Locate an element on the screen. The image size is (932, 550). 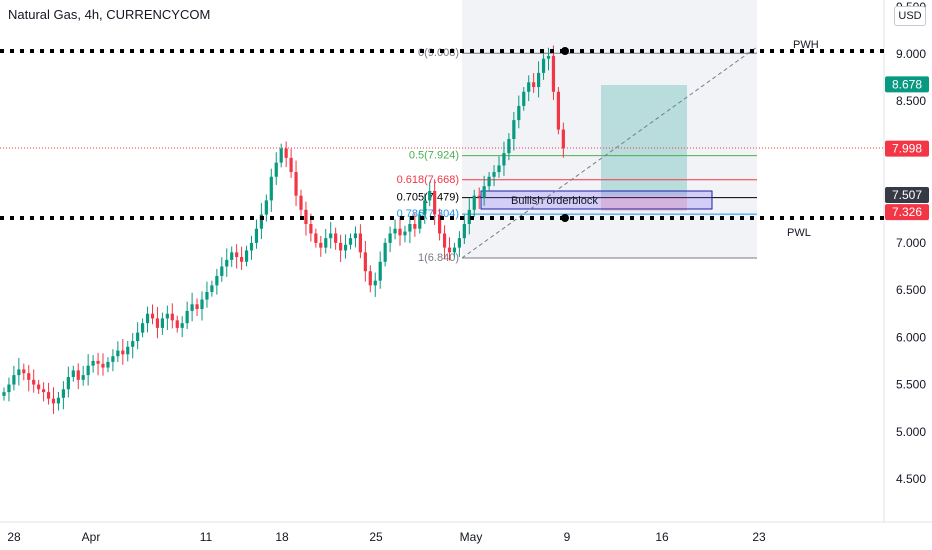
y-tick-label: 6.500 is located at coordinates (911, 290).